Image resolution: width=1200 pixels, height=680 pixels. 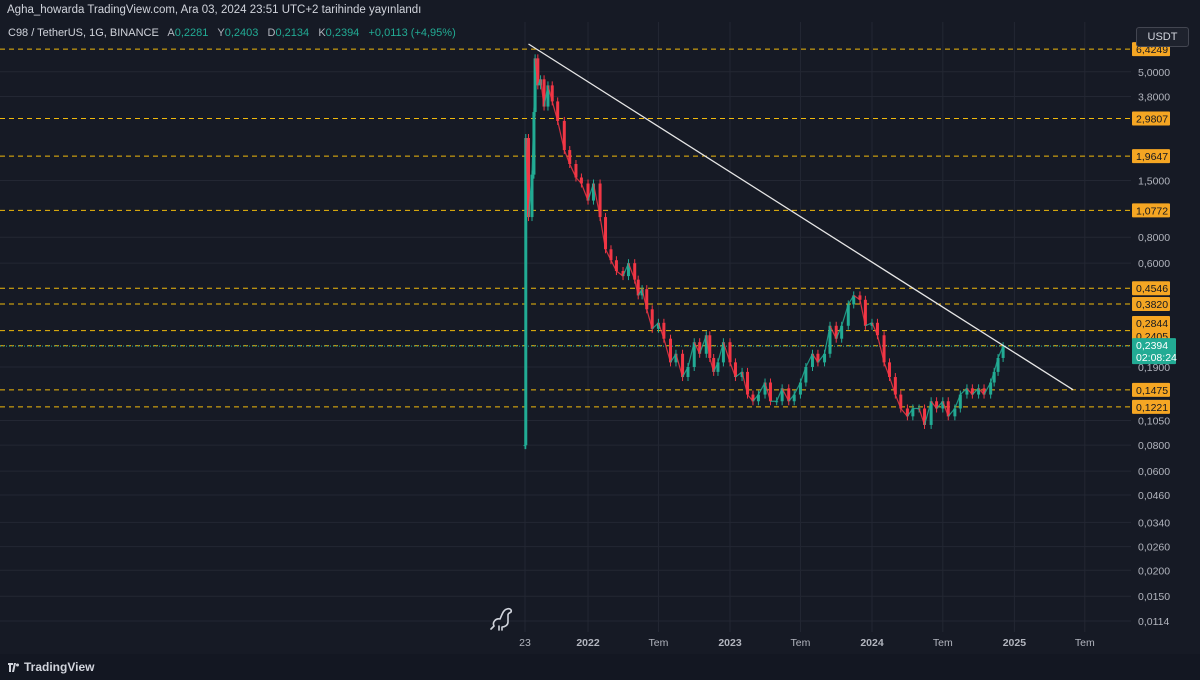 I want to click on level-badge-label: 0,1221, so click(x=1152, y=408).